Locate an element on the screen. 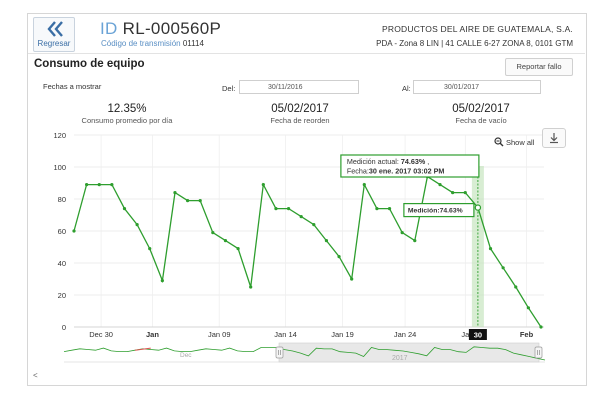 This screenshot has height=400, width=600. x-tick-label: Jan 14 is located at coordinates (285, 334).